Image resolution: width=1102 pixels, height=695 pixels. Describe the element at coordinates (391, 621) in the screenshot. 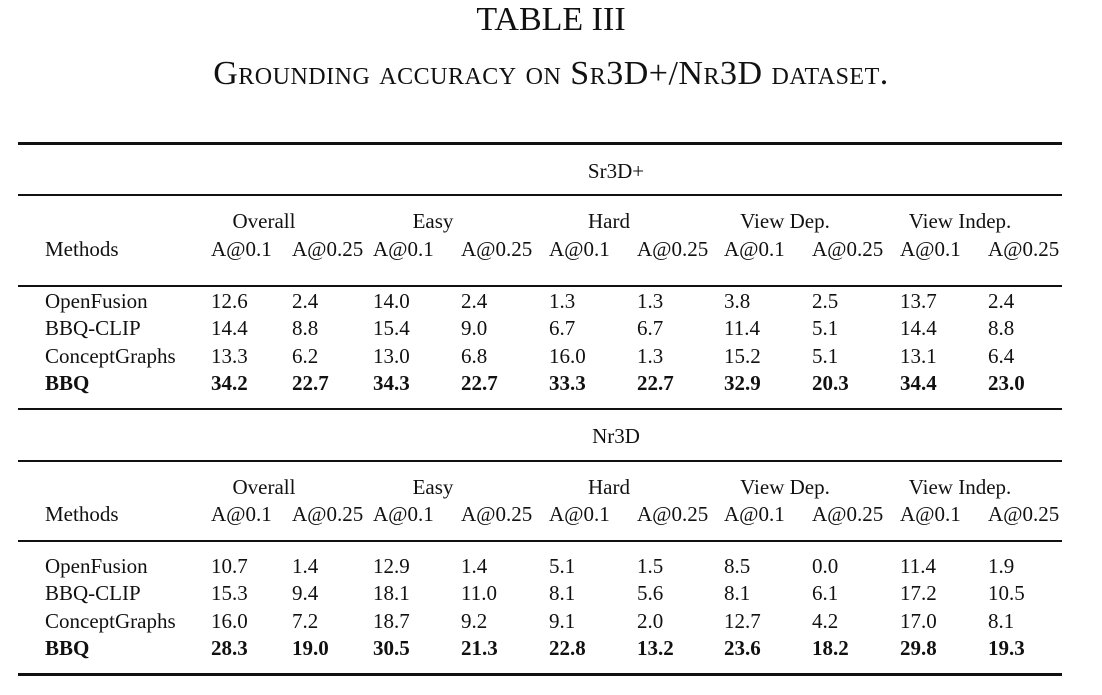

I see `table-cell: 18.7` at that location.